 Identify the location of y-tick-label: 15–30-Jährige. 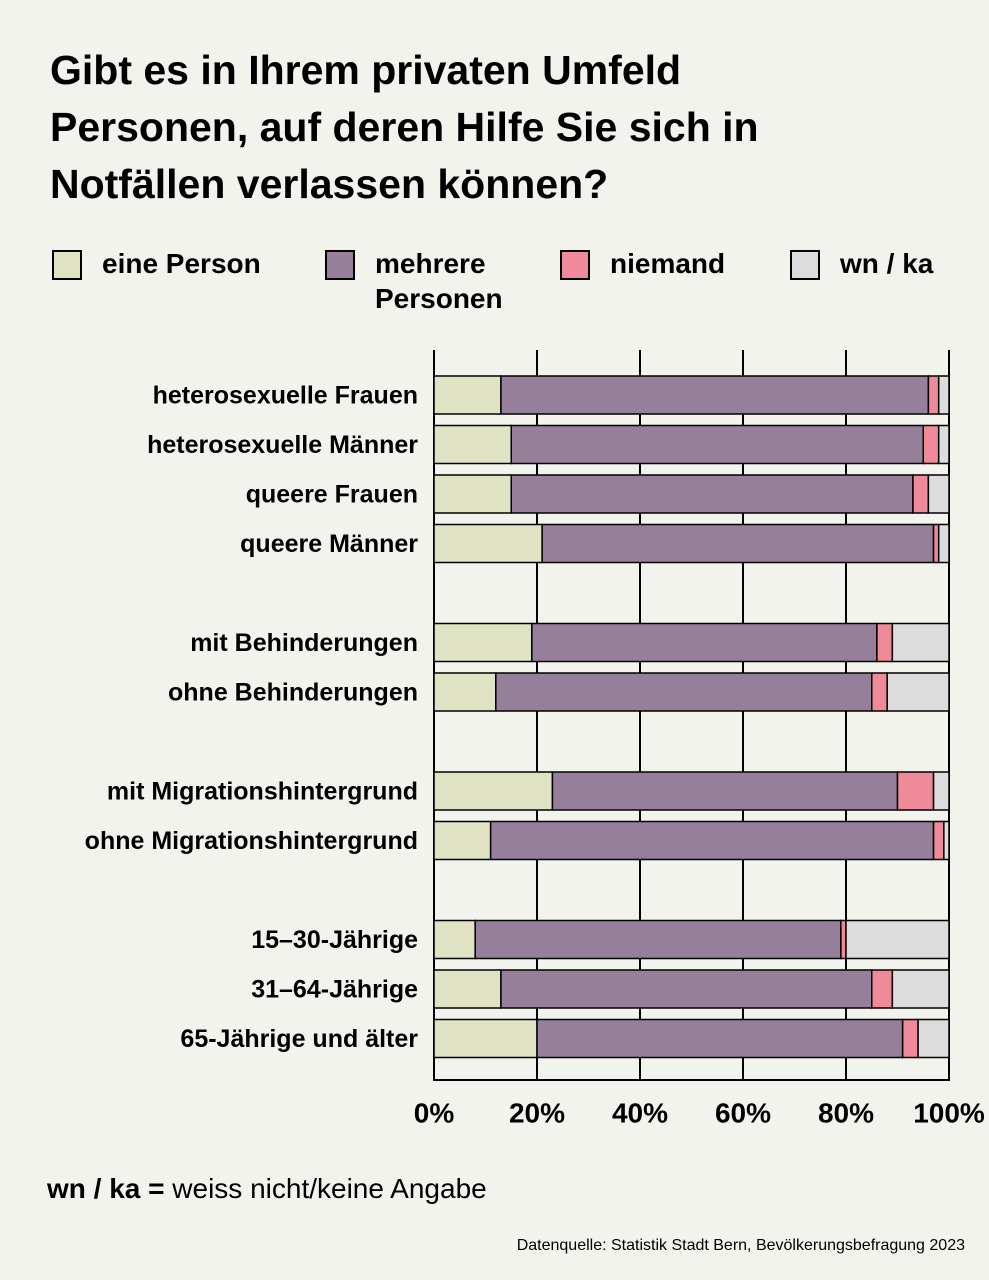
(334, 940).